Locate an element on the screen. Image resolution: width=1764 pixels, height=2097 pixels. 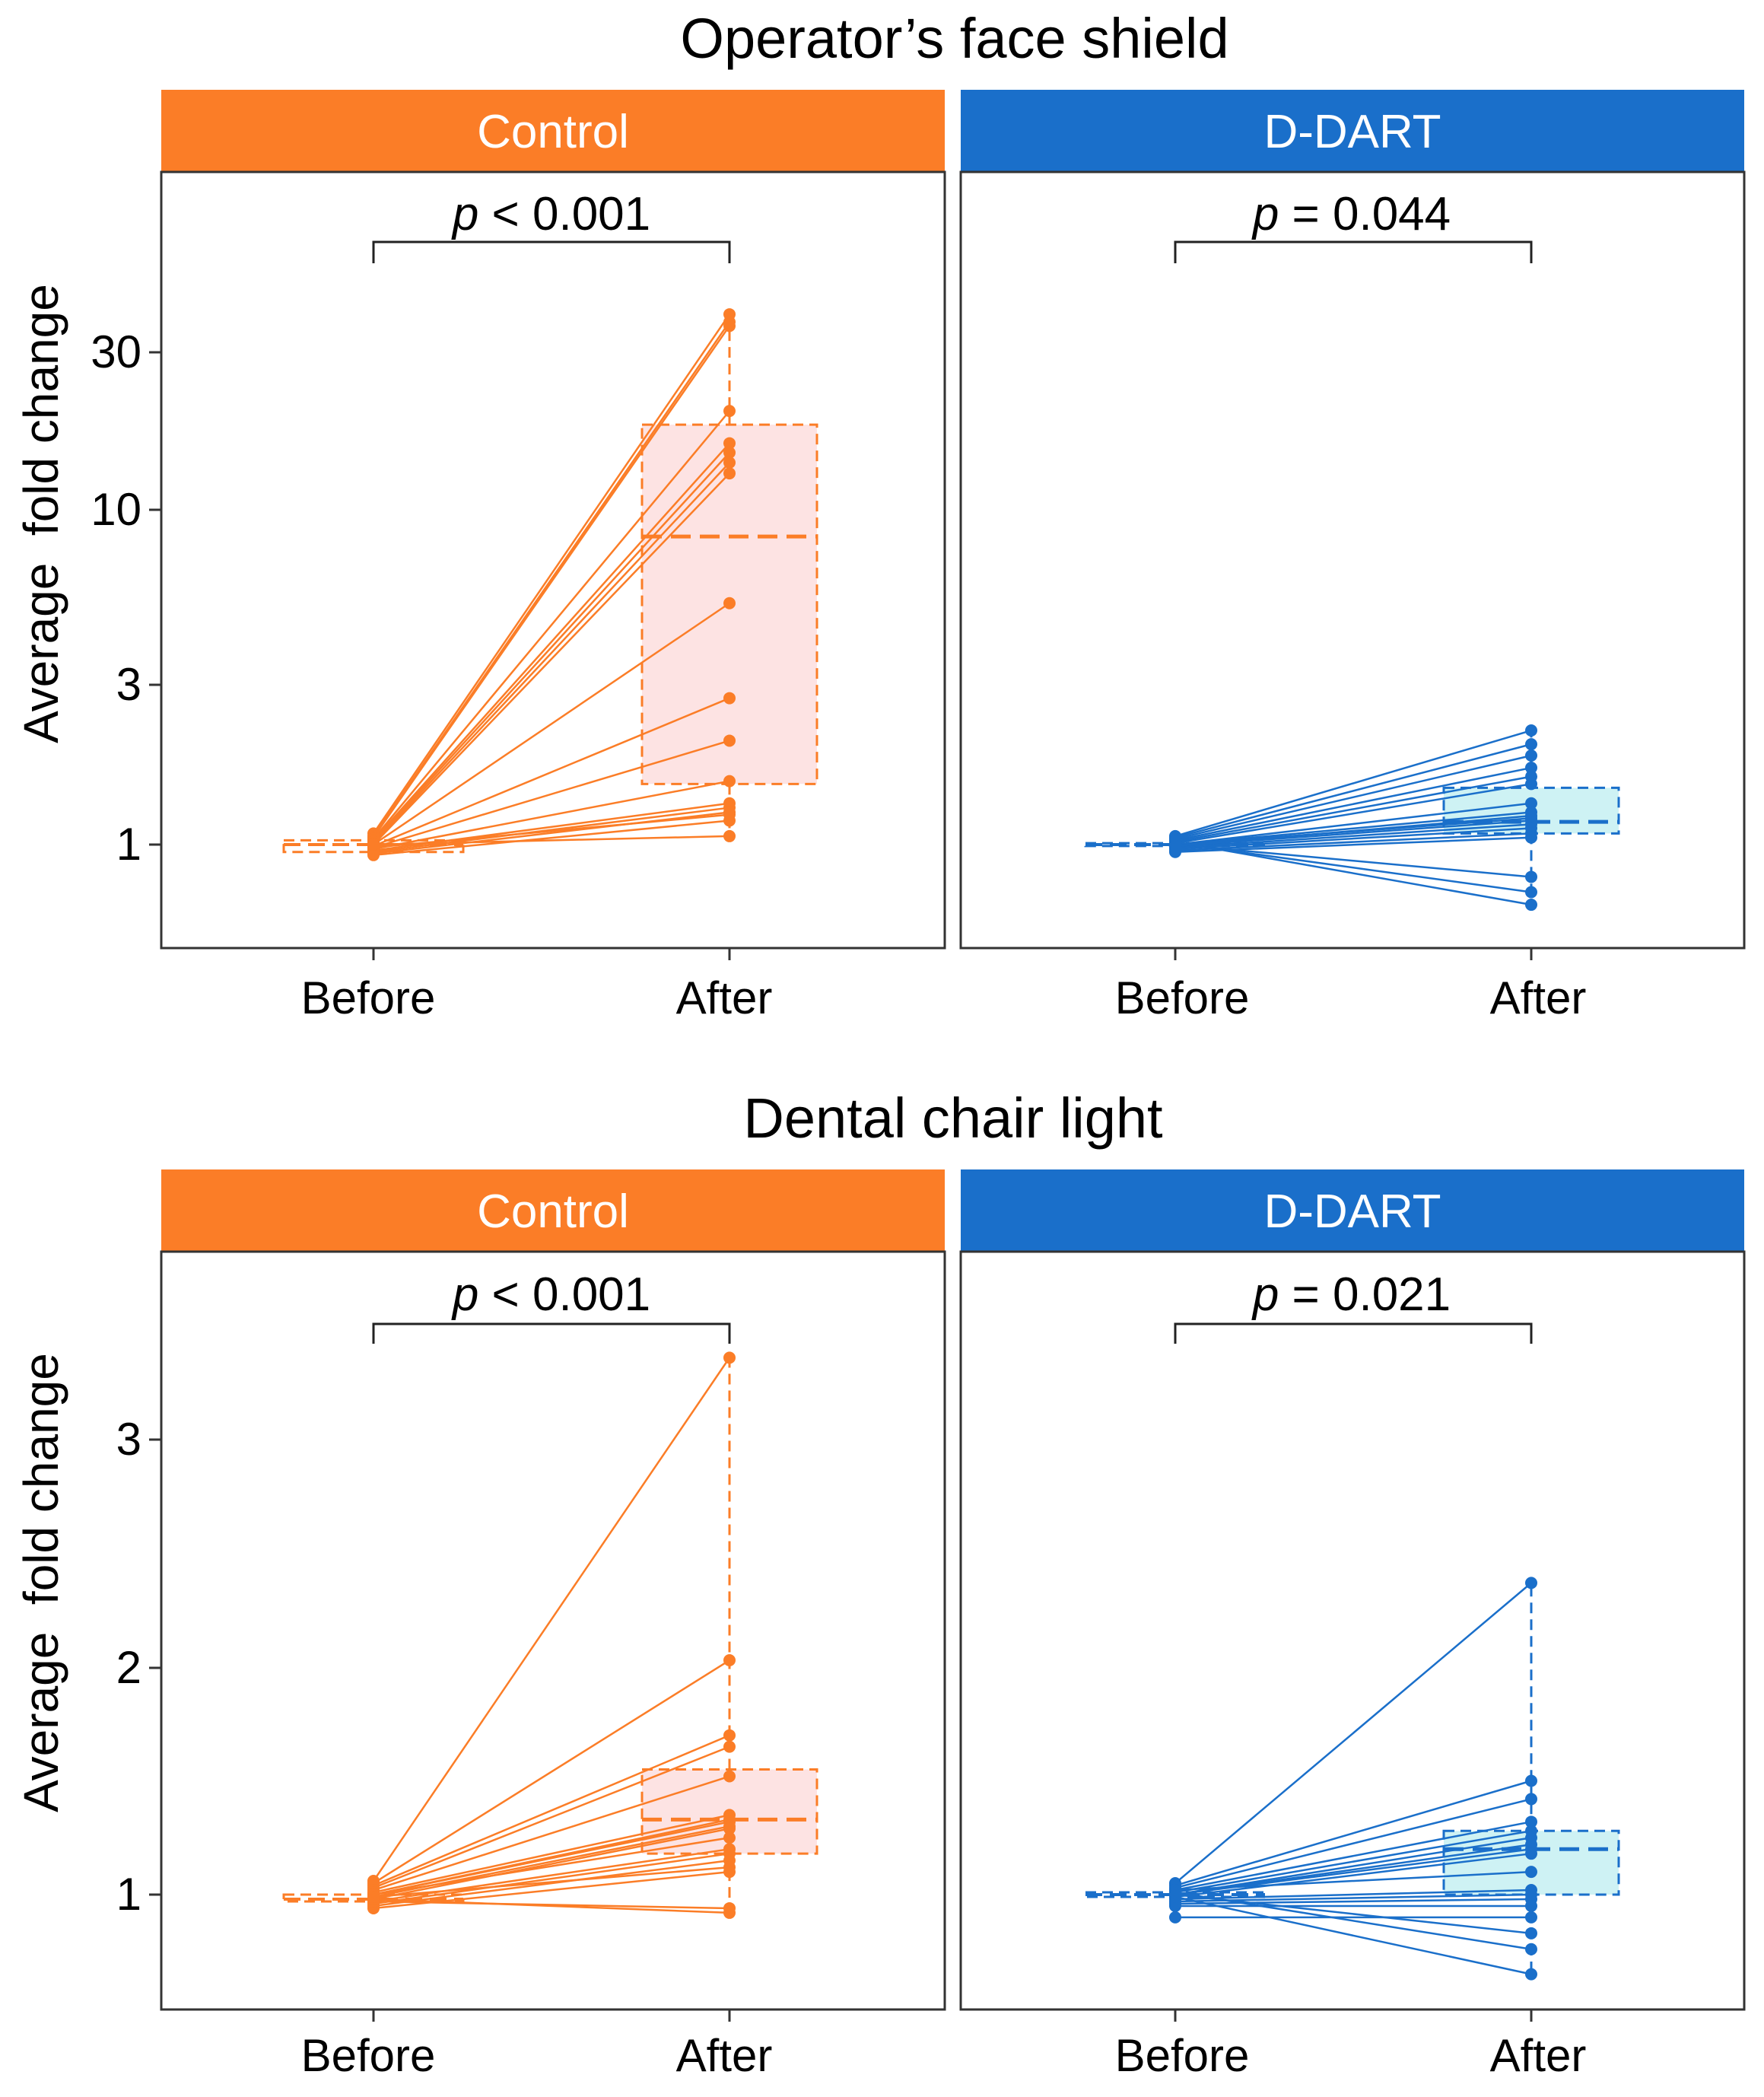
p-value-label: p = 0.021 is located at coordinates (1351, 1294).